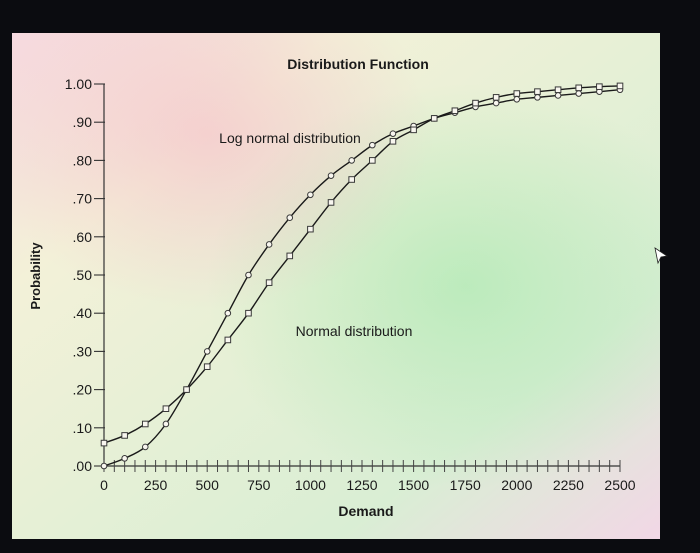 The height and width of the screenshot is (553, 700). Describe the element at coordinates (83, 199) in the screenshot. I see `y-tick-label: .70` at that location.